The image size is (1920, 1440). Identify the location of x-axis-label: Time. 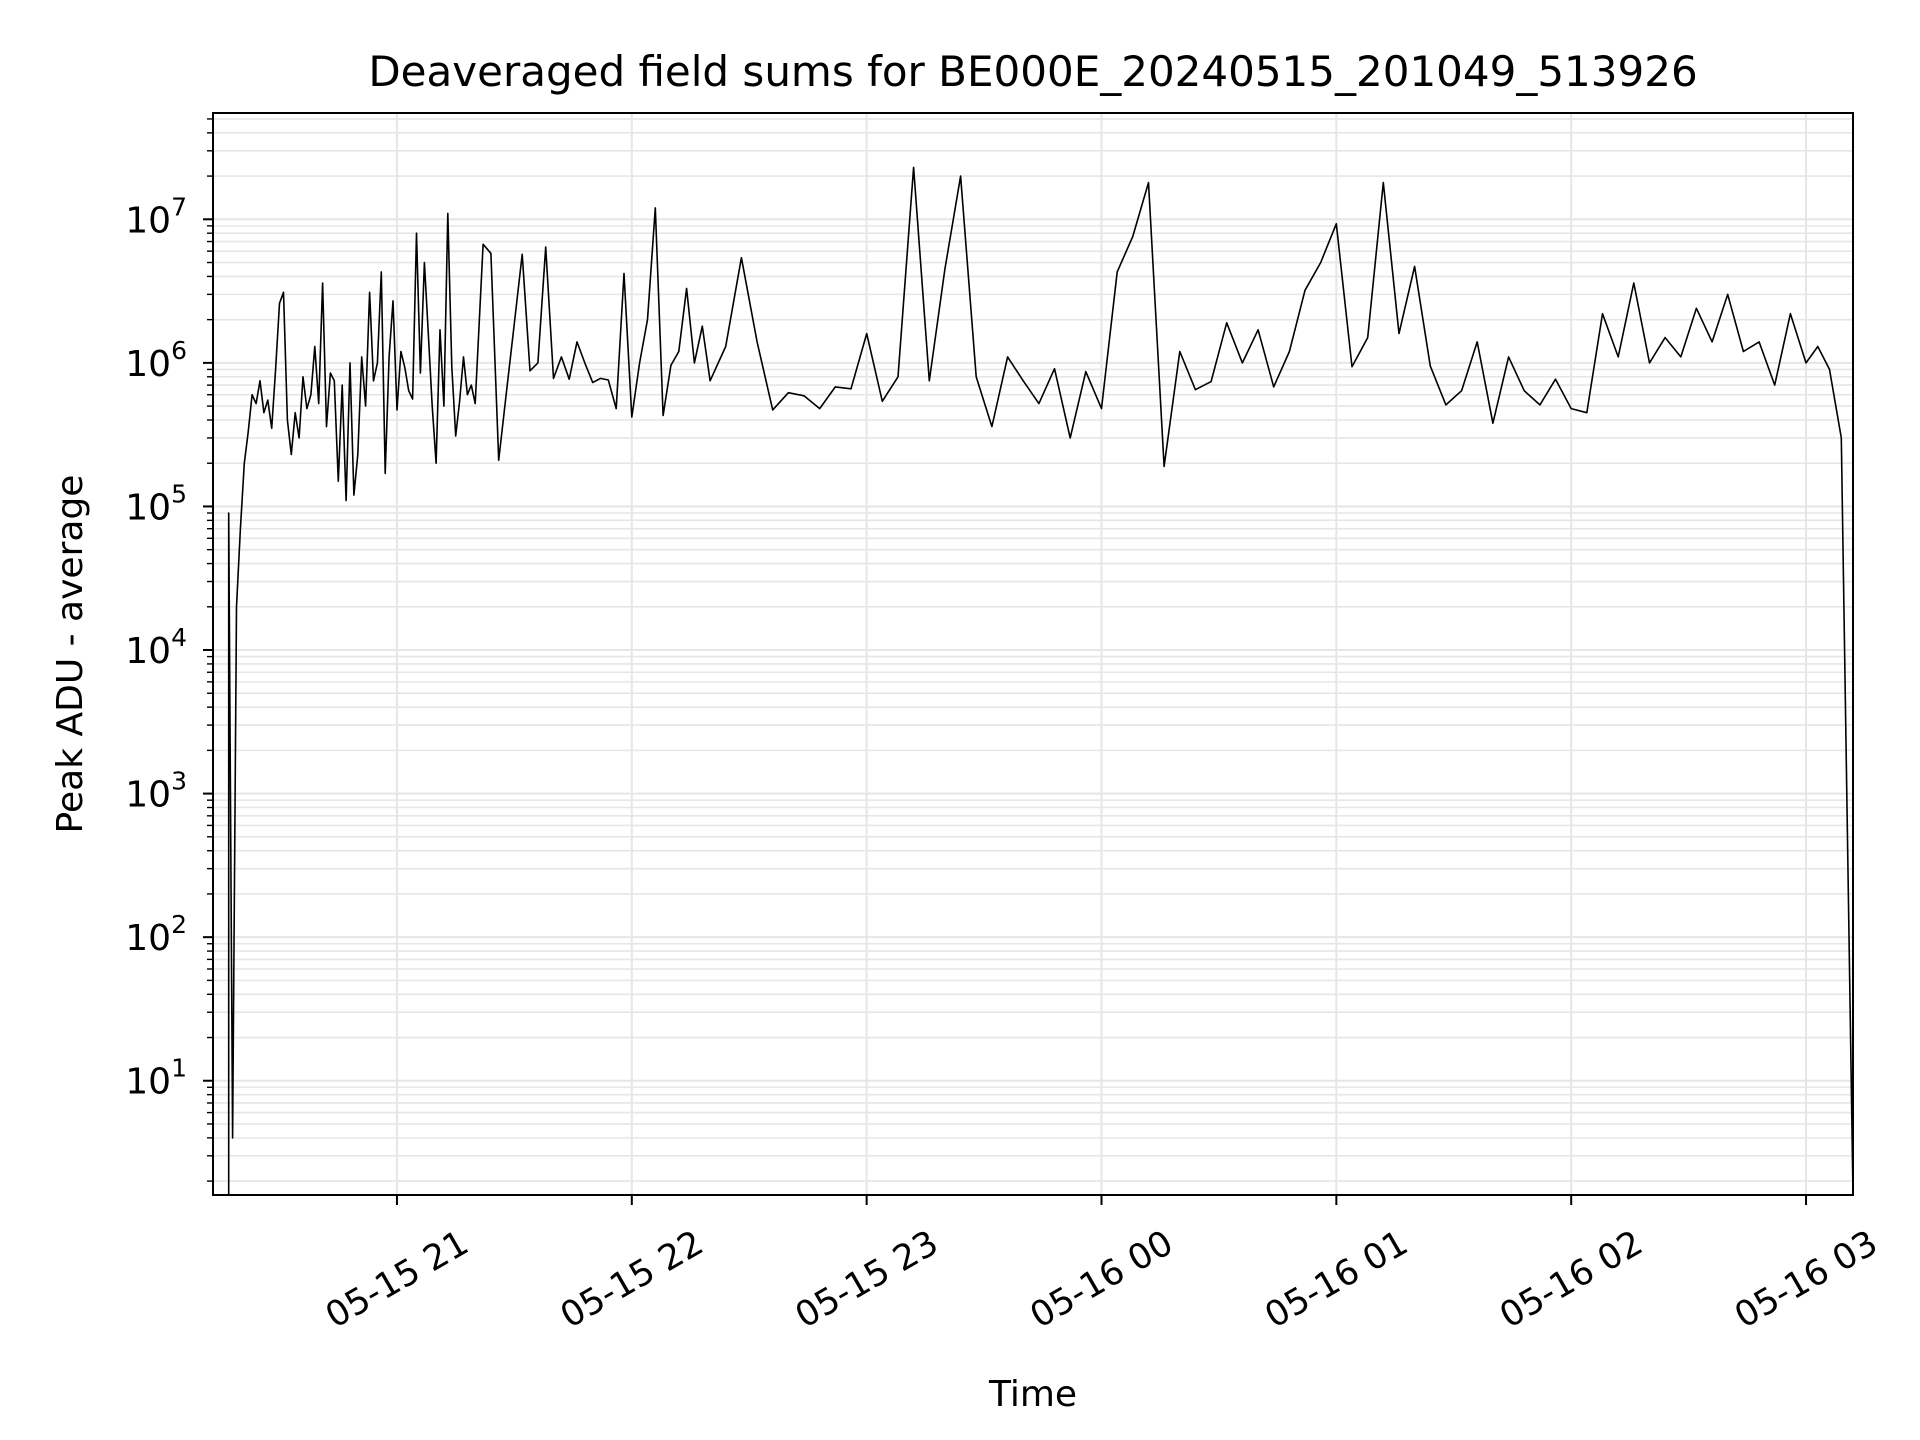
(1032, 1394).